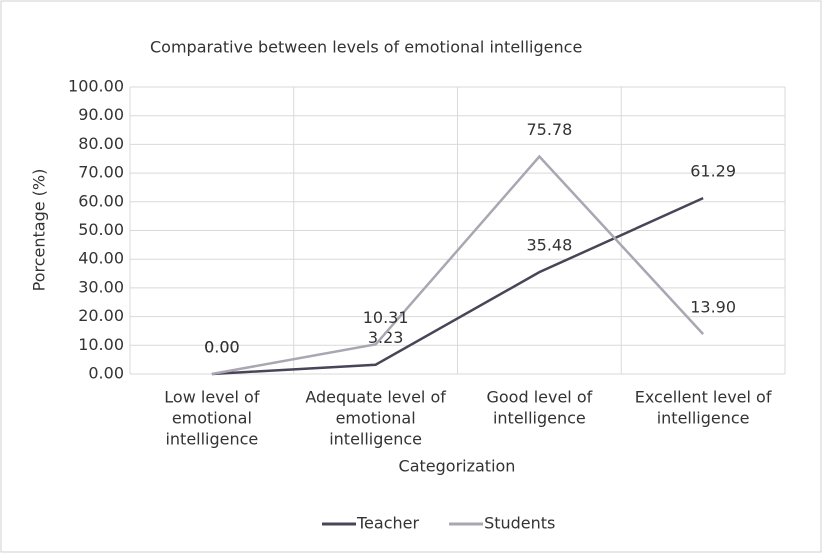 The height and width of the screenshot is (553, 822). What do you see at coordinates (713, 171) in the screenshot?
I see `data-label: 61.29` at bounding box center [713, 171].